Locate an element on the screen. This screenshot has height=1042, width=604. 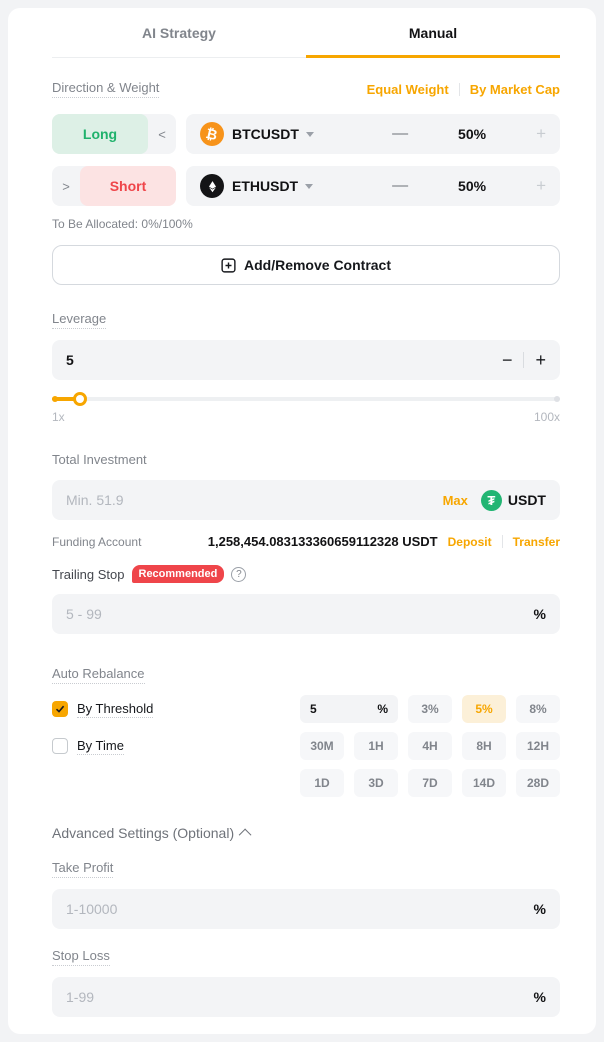
equal-weight-link: Equal Weight is located at coordinates (407, 89).